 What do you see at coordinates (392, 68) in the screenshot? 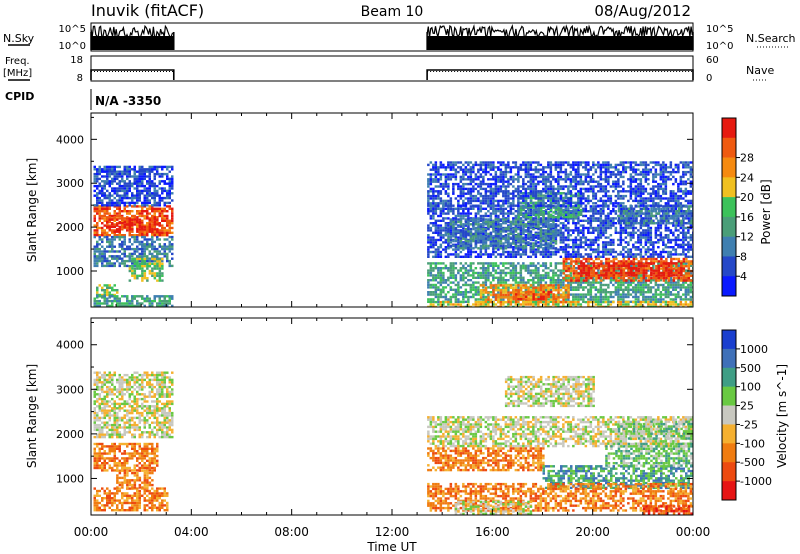
I see `freq-panel` at bounding box center [392, 68].